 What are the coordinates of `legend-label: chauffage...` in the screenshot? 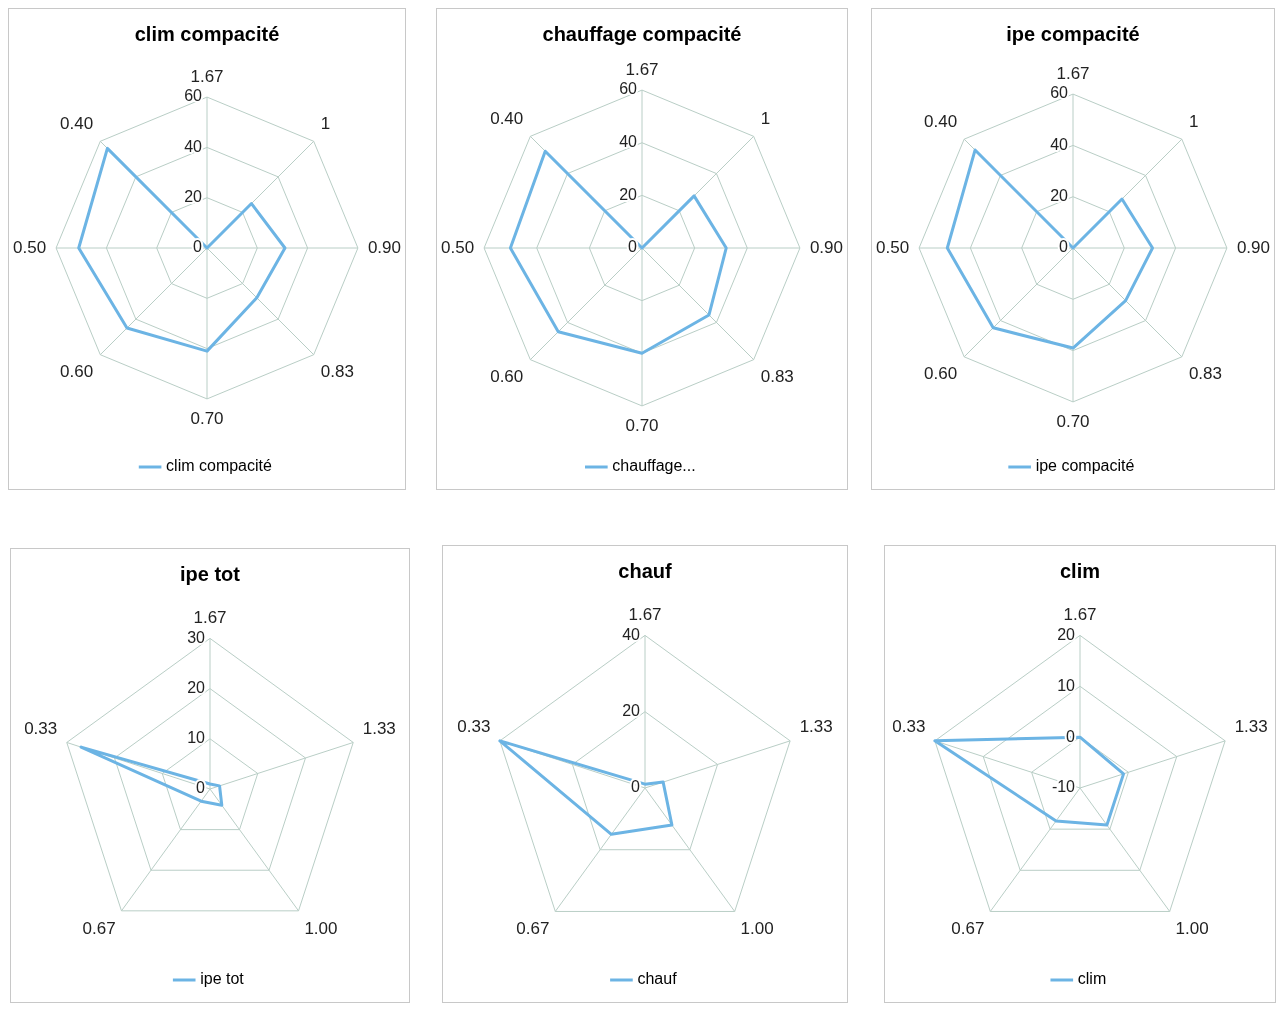 It's located at (654, 466).